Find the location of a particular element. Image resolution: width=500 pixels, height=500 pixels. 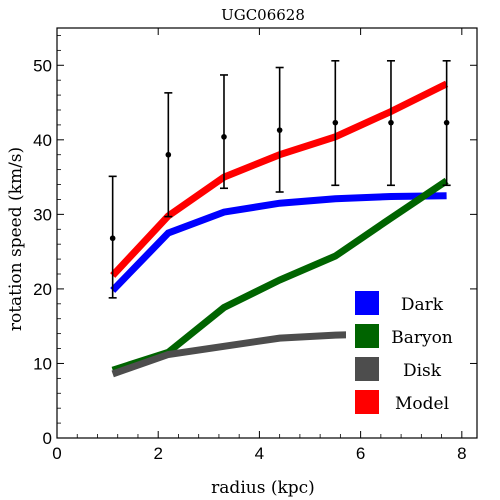

y-tick-label: 0 is located at coordinates (47, 438).